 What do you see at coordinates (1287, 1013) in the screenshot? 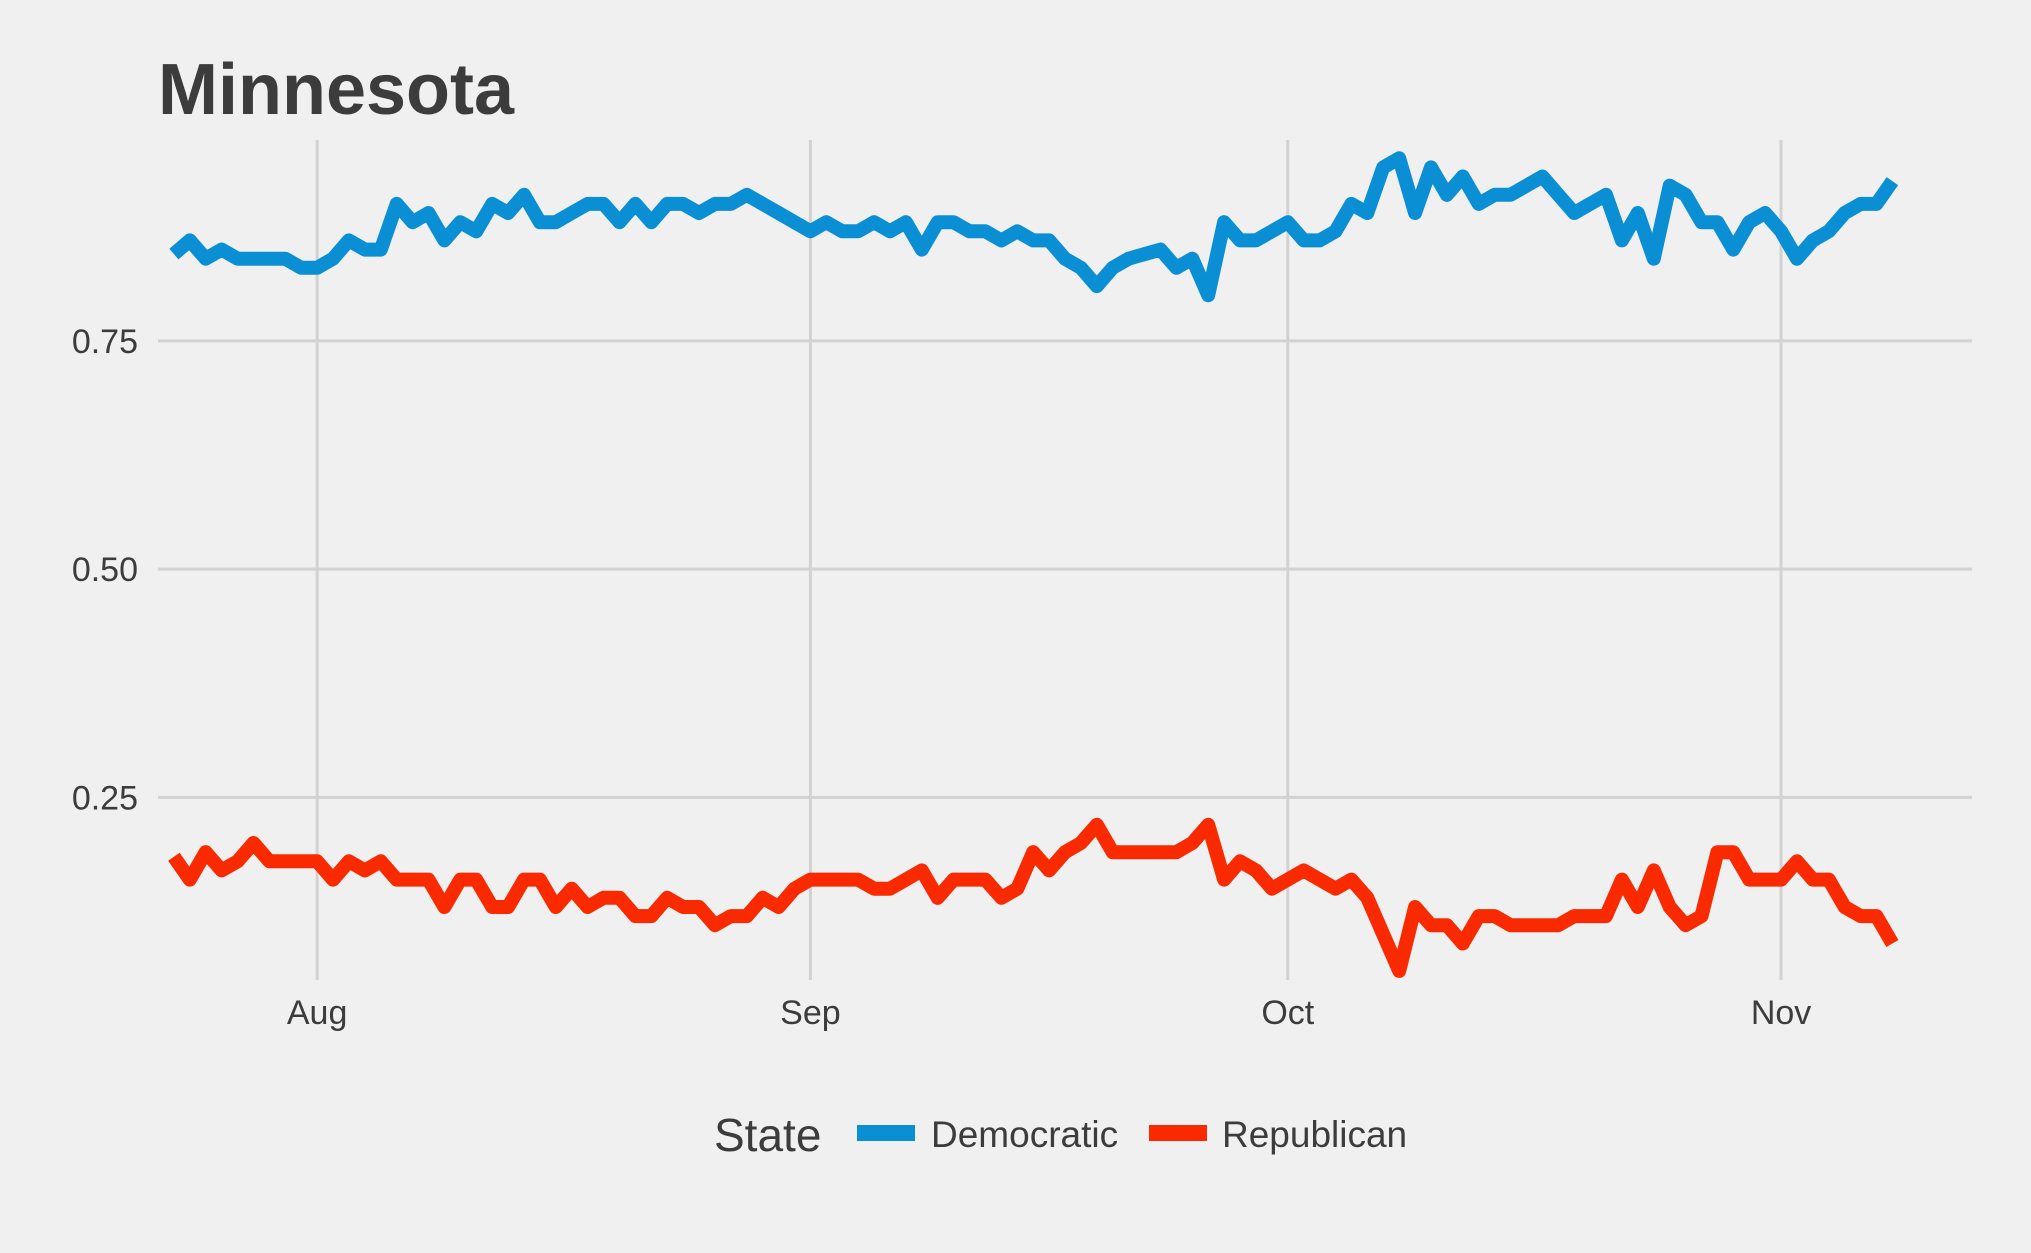
I see `x-tick-label: Oct` at bounding box center [1287, 1013].